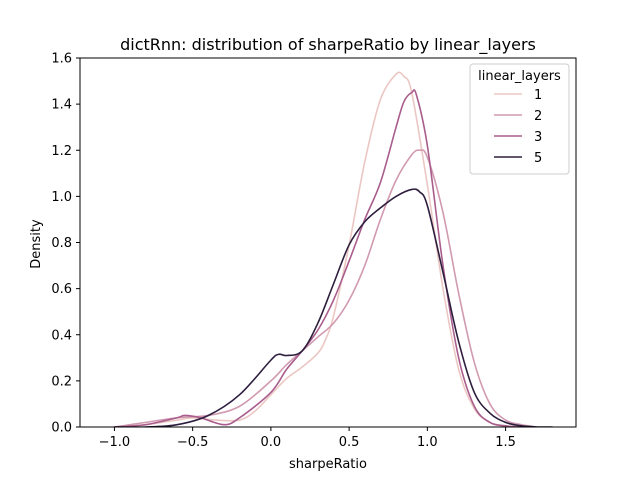 The image size is (640, 480). Describe the element at coordinates (61, 381) in the screenshot. I see `y-tick-label: 0.2` at that location.